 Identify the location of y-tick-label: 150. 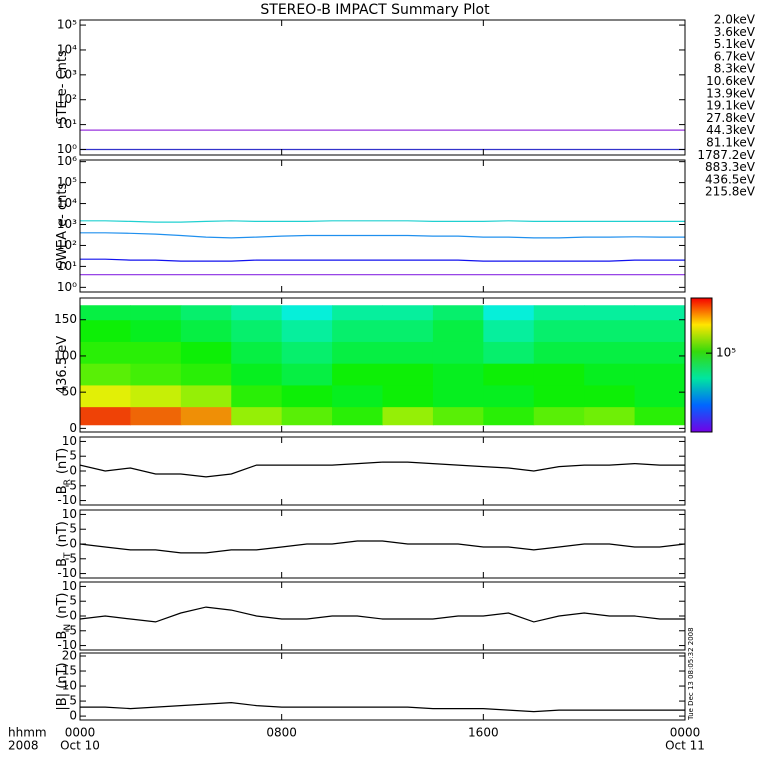
(65, 319).